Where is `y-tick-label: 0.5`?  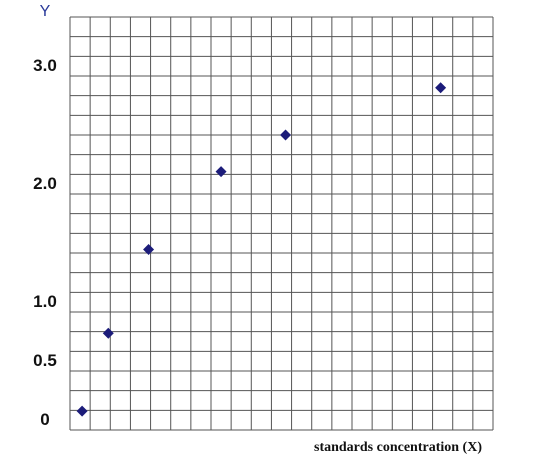 y-tick-label: 0.5 is located at coordinates (45, 360).